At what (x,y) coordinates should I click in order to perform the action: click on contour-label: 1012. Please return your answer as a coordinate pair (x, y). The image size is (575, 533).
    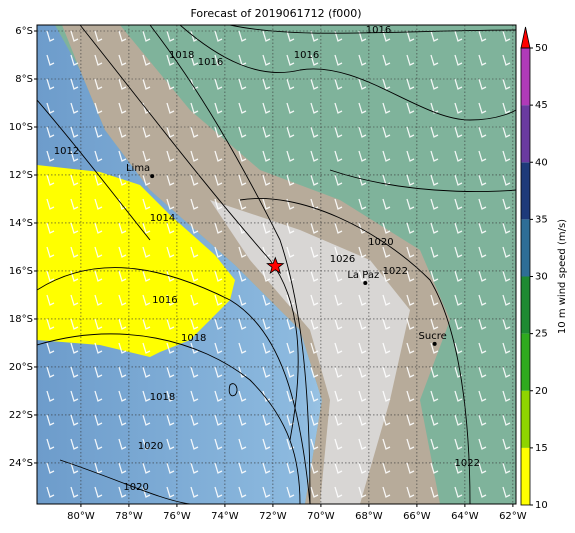
    Looking at the image, I should click on (66, 151).